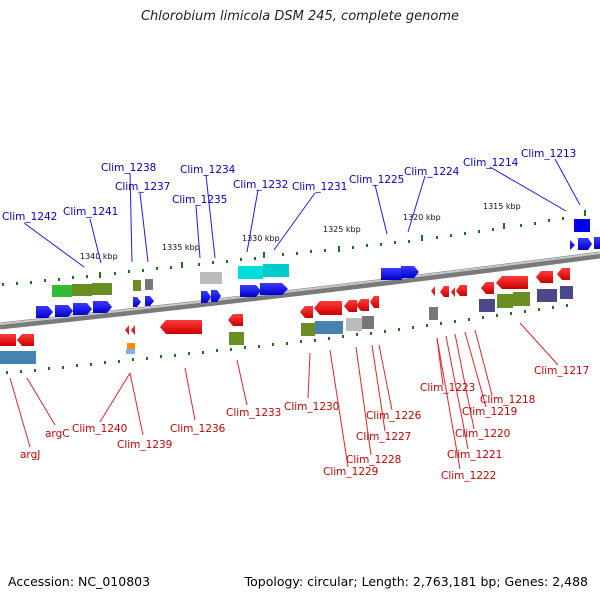 The image size is (600, 600). I want to click on genome-backbone, so click(300, 290).